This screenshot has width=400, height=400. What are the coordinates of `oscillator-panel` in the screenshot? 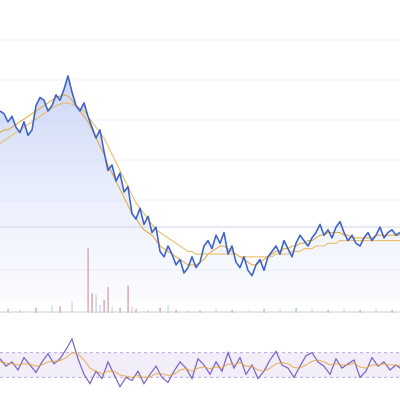 It's located at (200, 362).